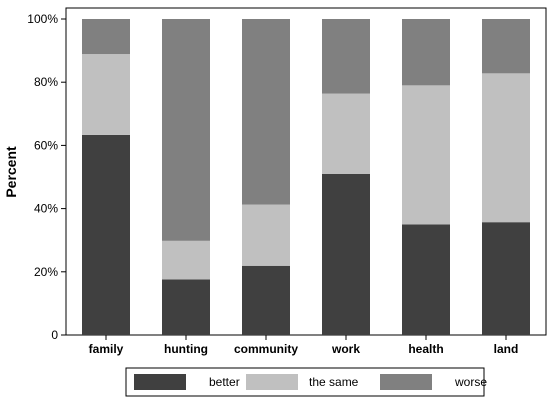  Describe the element at coordinates (425, 349) in the screenshot. I see `x-tick-label-health: health` at that location.